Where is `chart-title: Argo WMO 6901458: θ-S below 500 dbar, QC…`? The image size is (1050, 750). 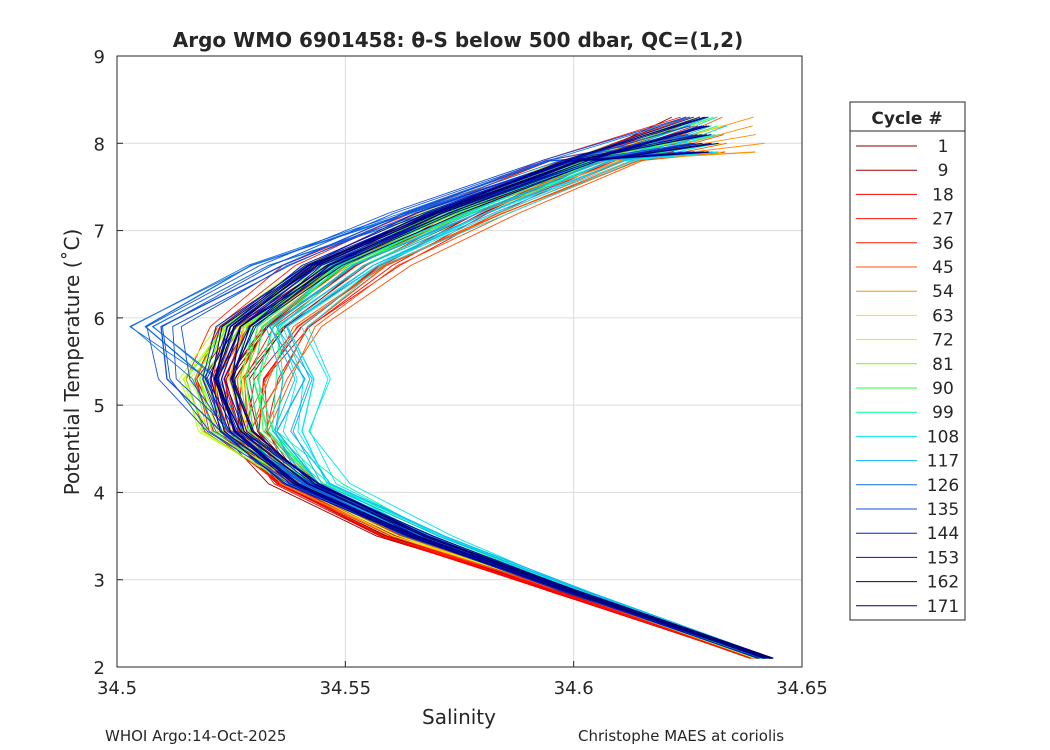
chart-title: Argo WMO 6901458: θ-S below 500 dbar, QC… is located at coordinates (458, 40).